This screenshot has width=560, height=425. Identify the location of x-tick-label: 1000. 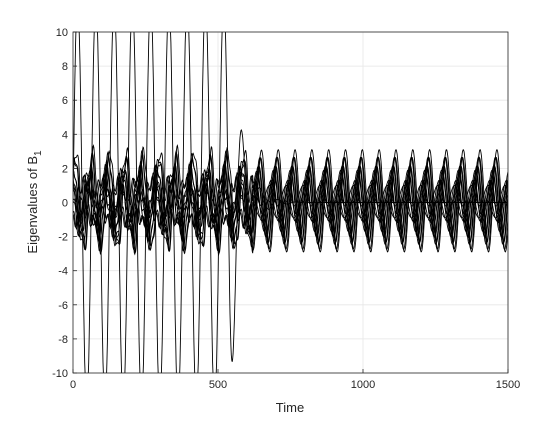
(363, 385).